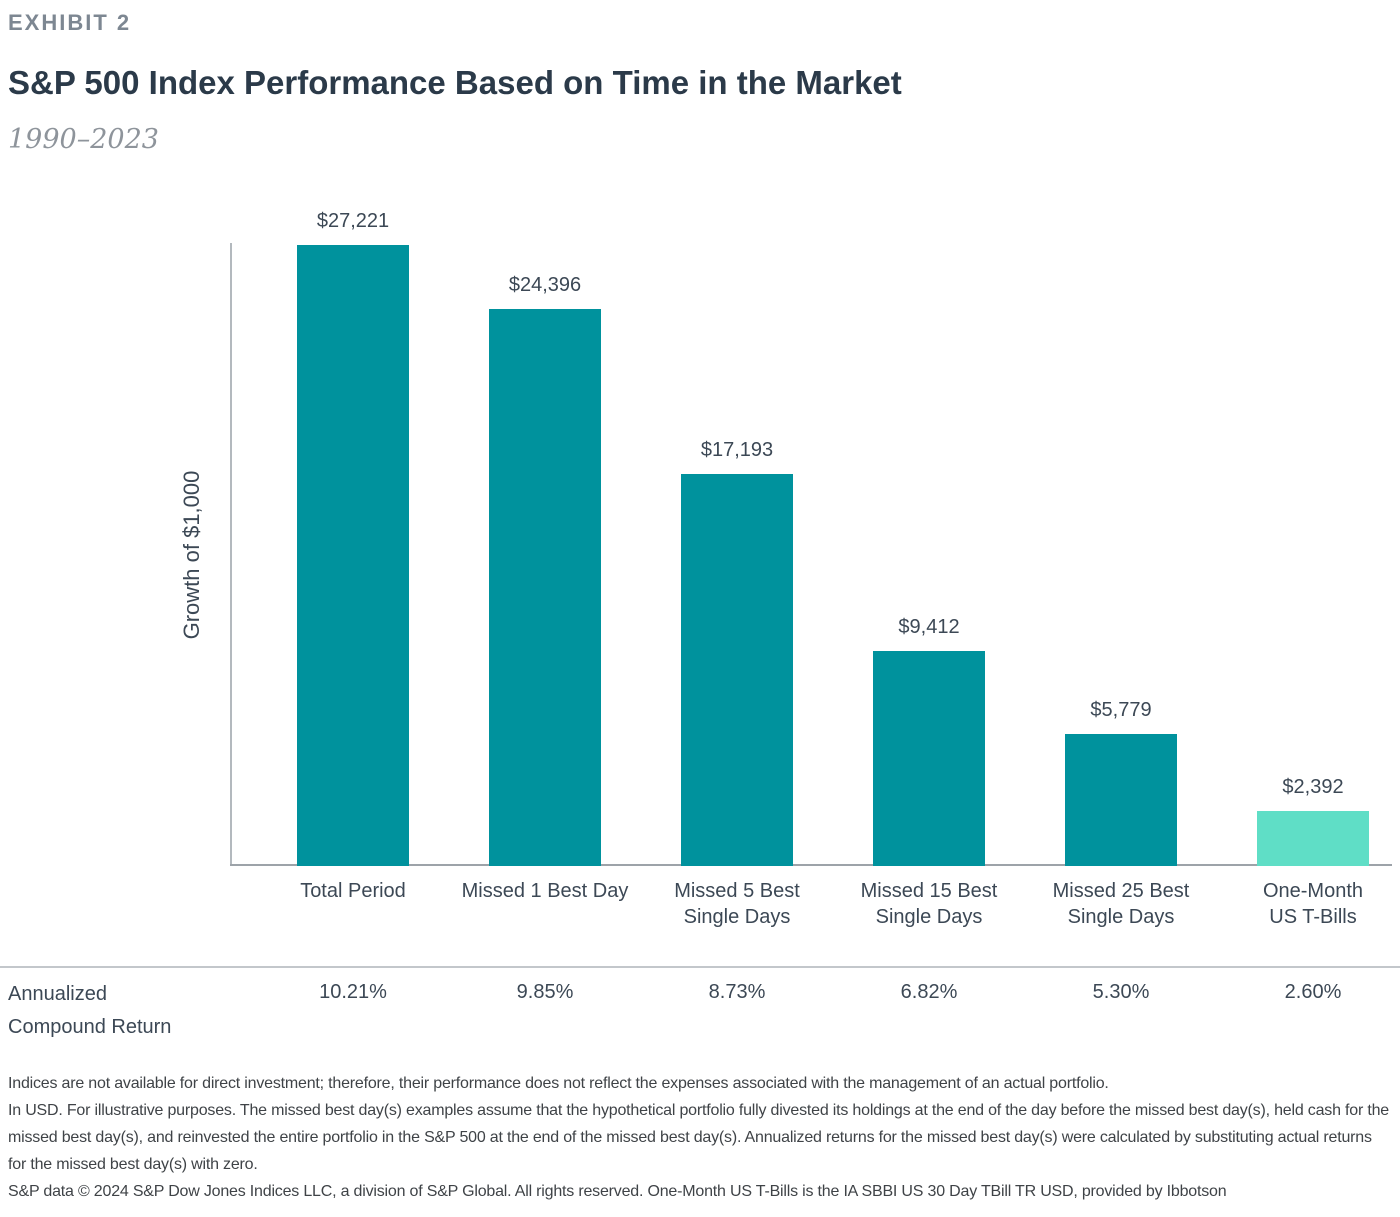  Describe the element at coordinates (353, 221) in the screenshot. I see `bar-value-label: $27,221` at that location.